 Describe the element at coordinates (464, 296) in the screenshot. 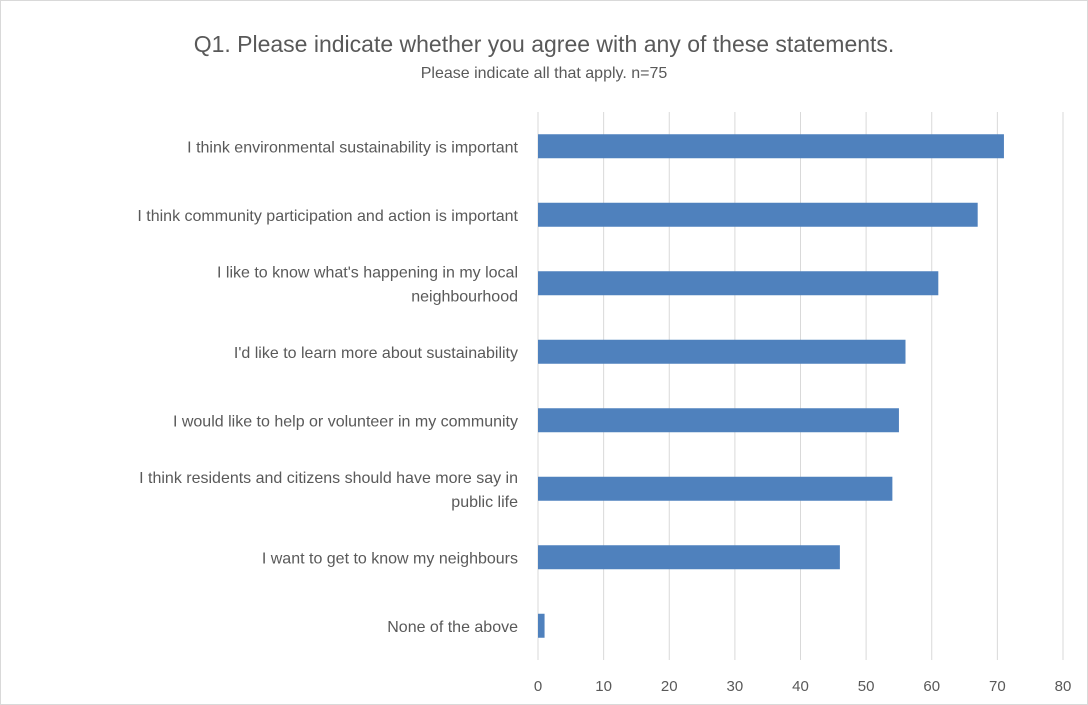

I see `category-label: neighbourhood` at that location.